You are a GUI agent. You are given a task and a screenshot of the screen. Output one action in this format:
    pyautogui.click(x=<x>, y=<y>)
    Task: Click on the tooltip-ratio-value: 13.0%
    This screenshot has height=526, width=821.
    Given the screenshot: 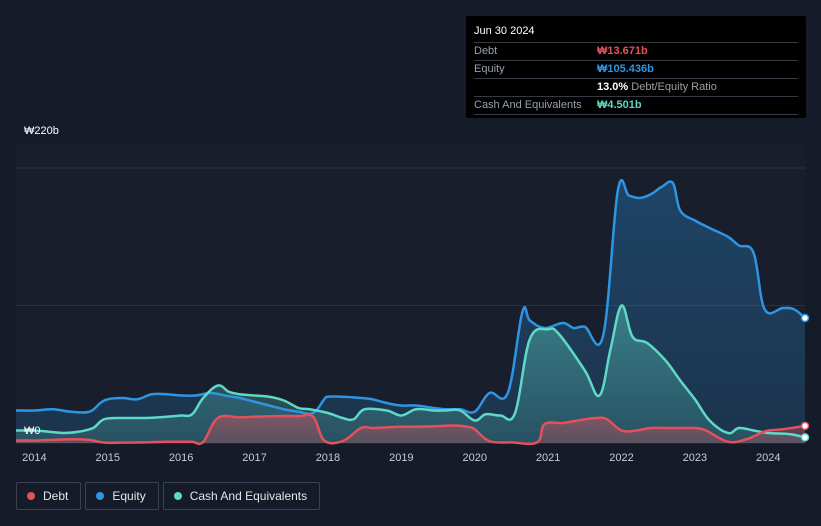 What is the action you would take?
    pyautogui.click(x=613, y=87)
    